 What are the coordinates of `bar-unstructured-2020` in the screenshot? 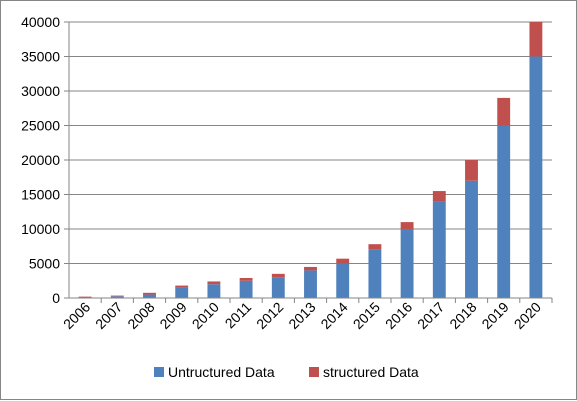 It's located at (535, 178).